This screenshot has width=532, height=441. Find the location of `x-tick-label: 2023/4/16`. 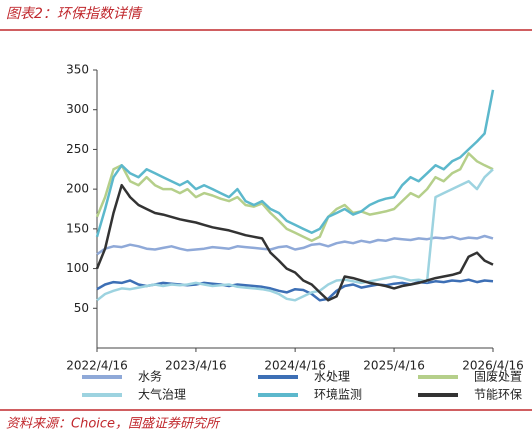

x-tick-label: 2023/4/16 is located at coordinates (196, 366).